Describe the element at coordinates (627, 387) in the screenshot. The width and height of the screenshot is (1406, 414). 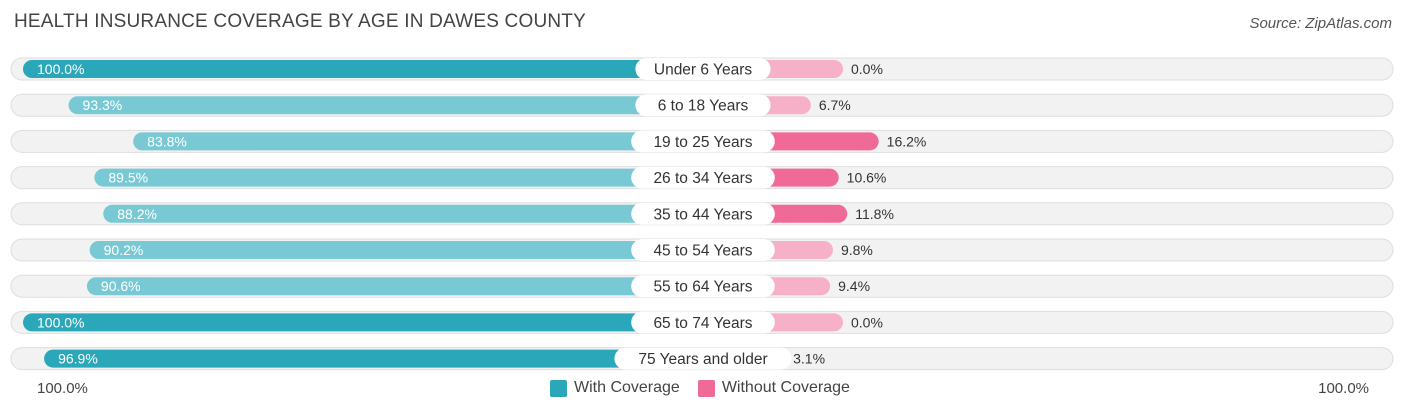
I see `legend-label-with-coverage: With Coverage` at that location.